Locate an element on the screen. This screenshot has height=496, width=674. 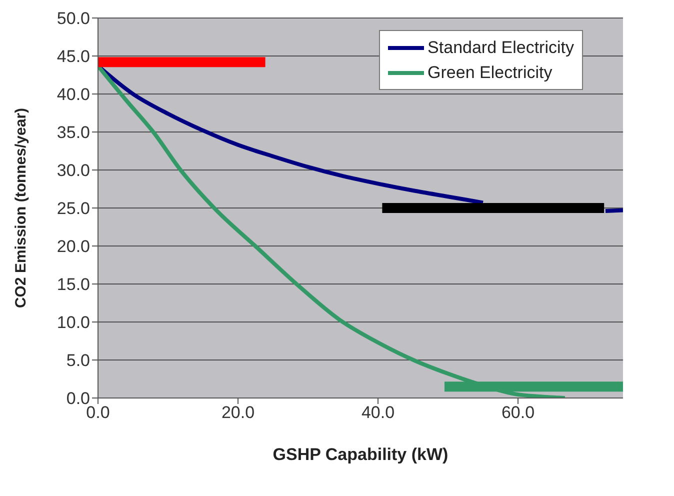
y-tick-label: 50.0 is located at coordinates (73, 18).